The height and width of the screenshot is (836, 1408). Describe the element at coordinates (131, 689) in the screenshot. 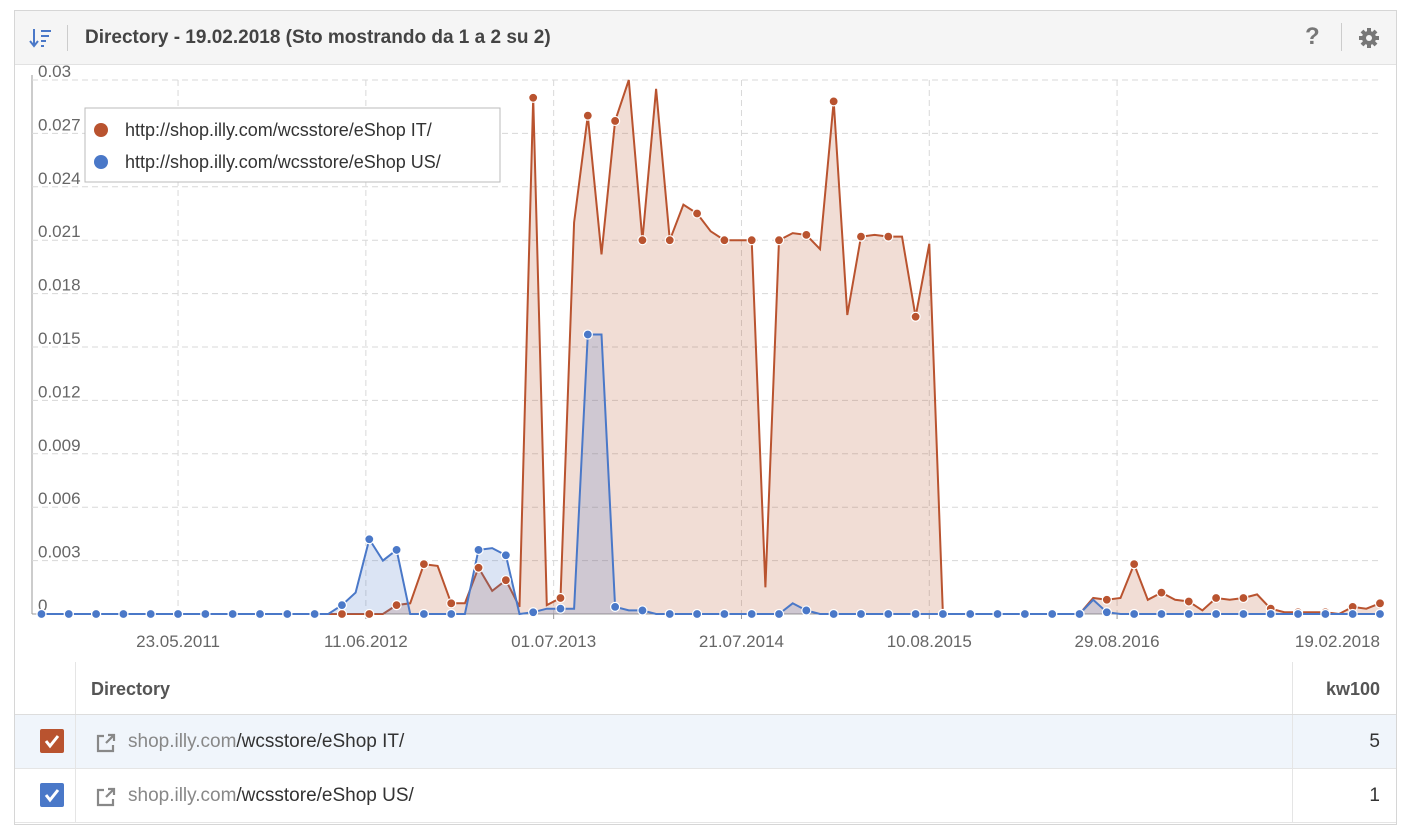

I see `column-header: Directory` at that location.